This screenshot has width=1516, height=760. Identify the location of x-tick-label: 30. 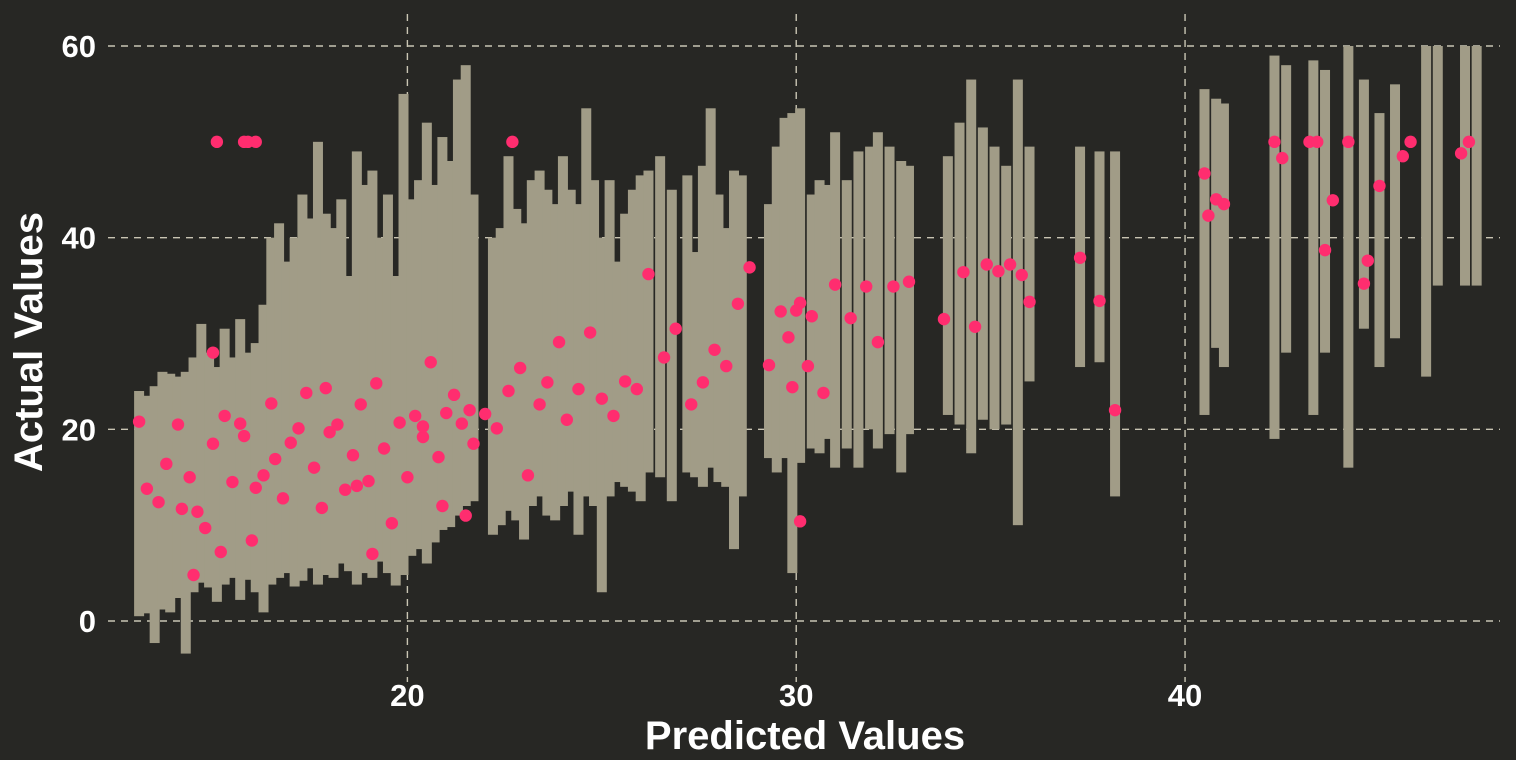
(796, 695).